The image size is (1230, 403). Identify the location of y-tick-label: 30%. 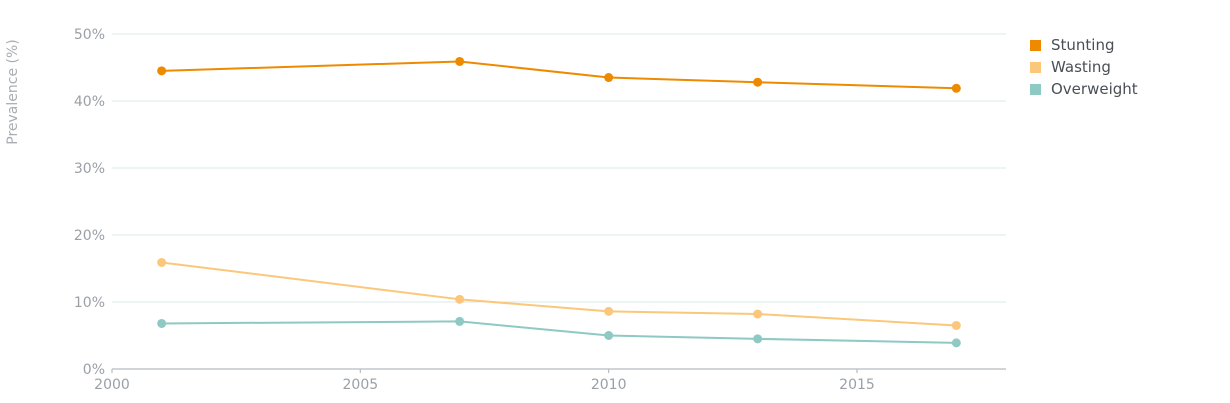
(89, 169).